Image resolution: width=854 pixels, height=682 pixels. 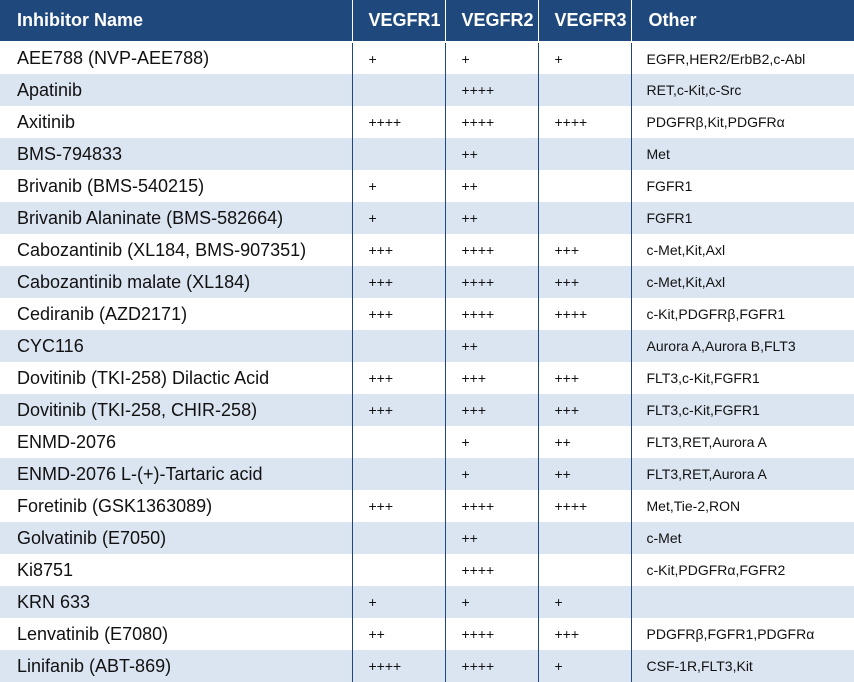 What do you see at coordinates (176, 378) in the screenshot?
I see `inhibitor-name-cell: Dovitinib (TKI-258) Dilactic Acid` at bounding box center [176, 378].